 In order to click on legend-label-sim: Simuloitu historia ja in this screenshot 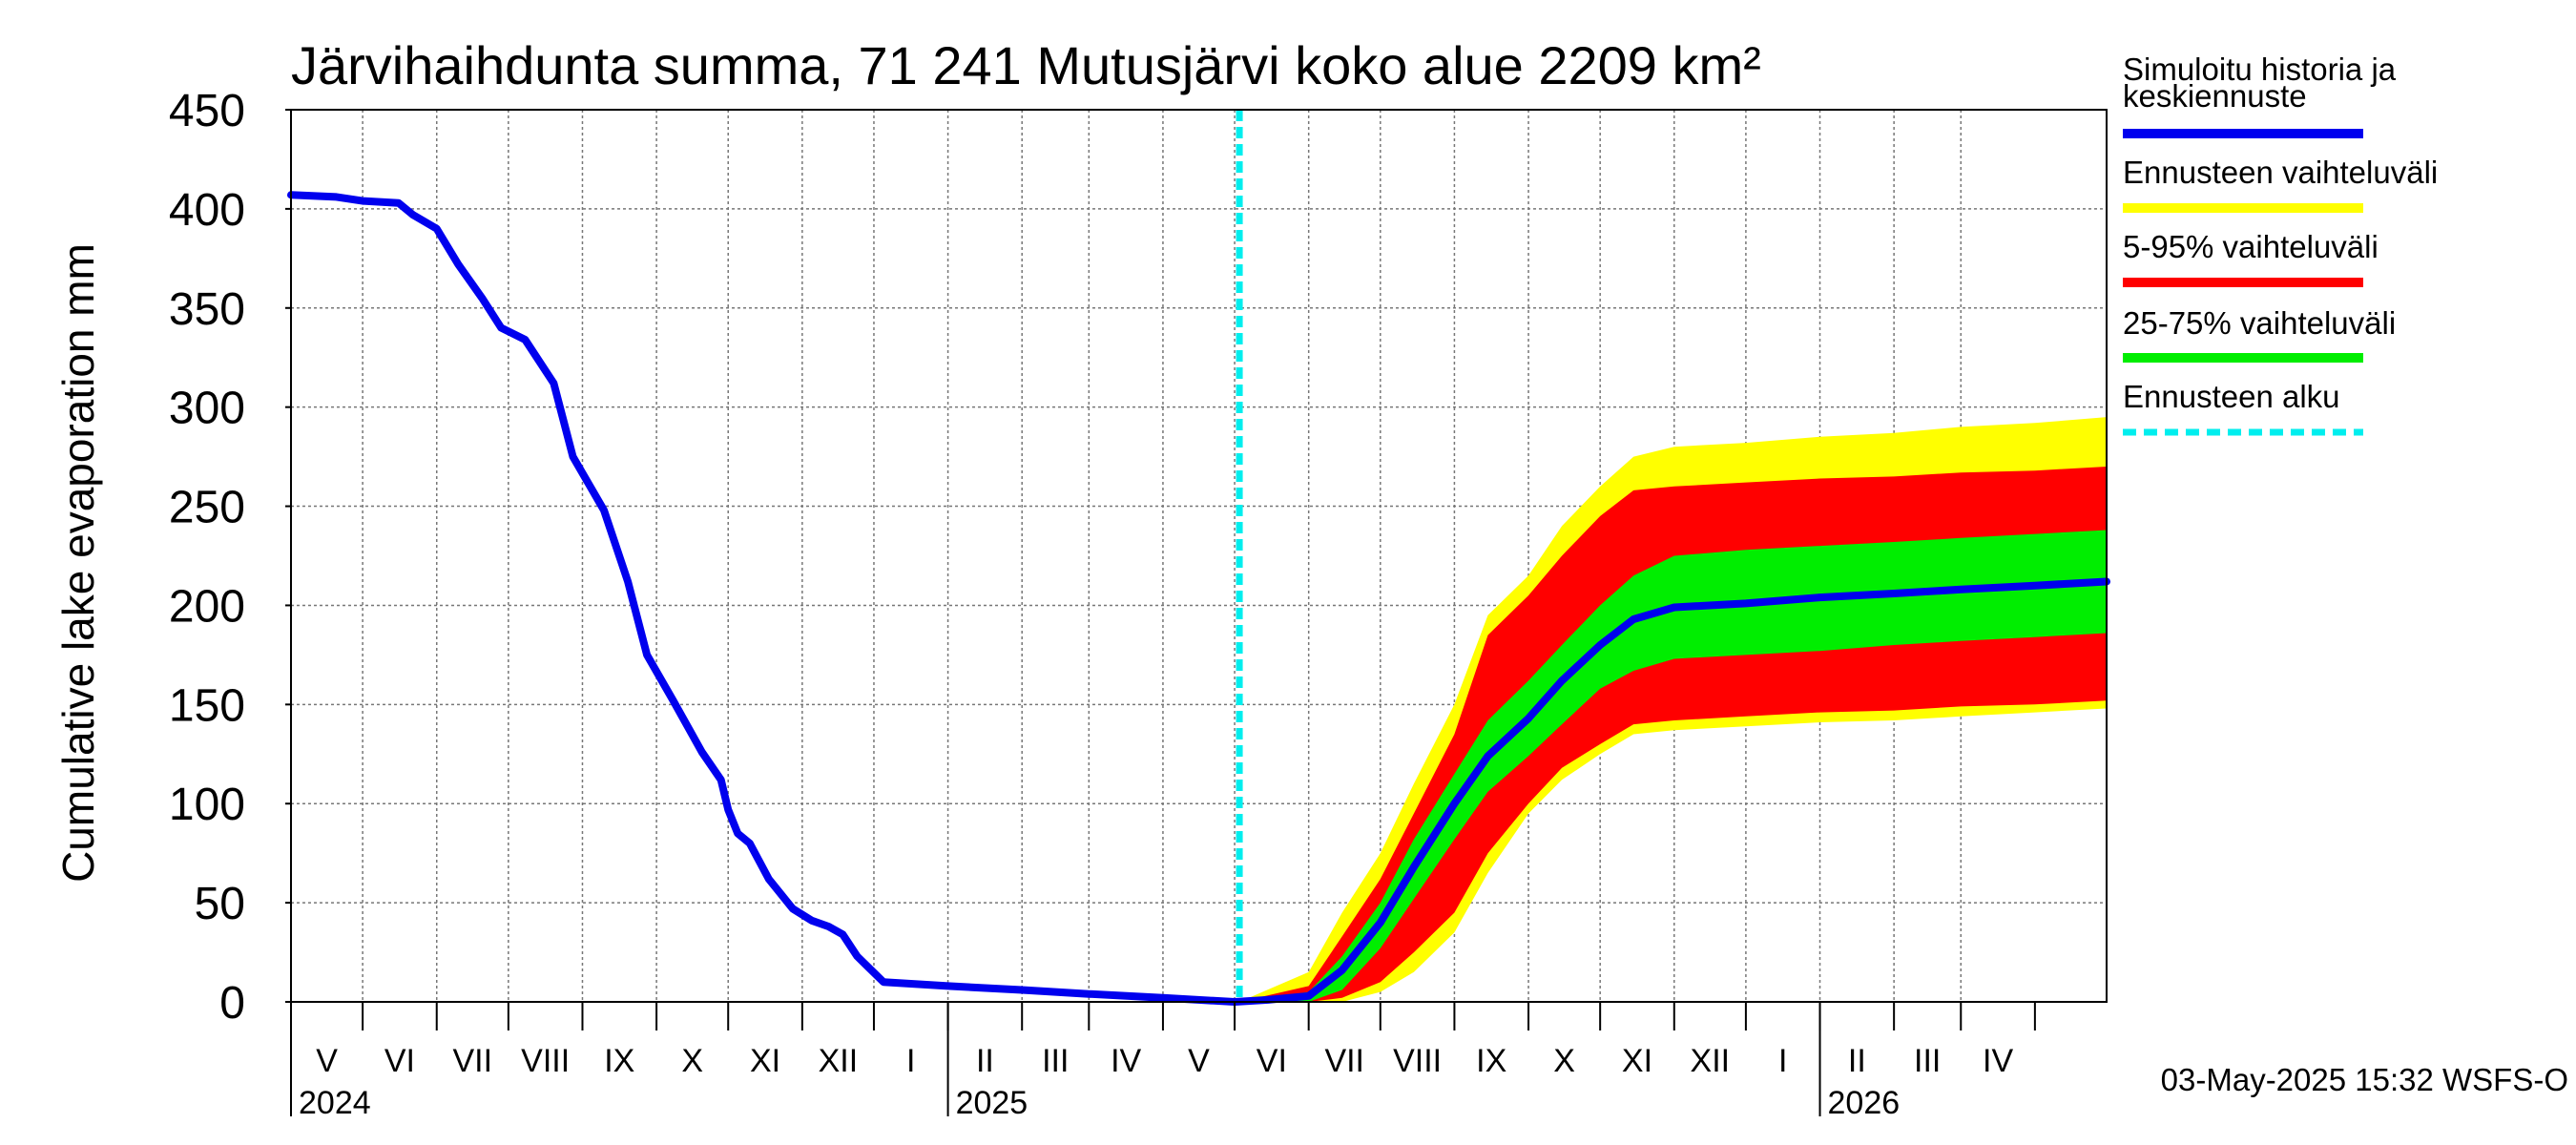, I will do `click(2260, 69)`.